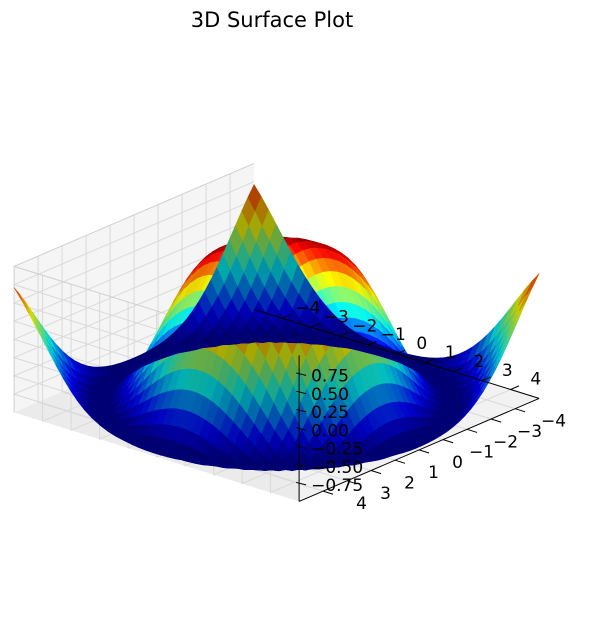 Image resolution: width=608 pixels, height=638 pixels. Describe the element at coordinates (336, 317) in the screenshot. I see `x-tick-label: −3` at that location.